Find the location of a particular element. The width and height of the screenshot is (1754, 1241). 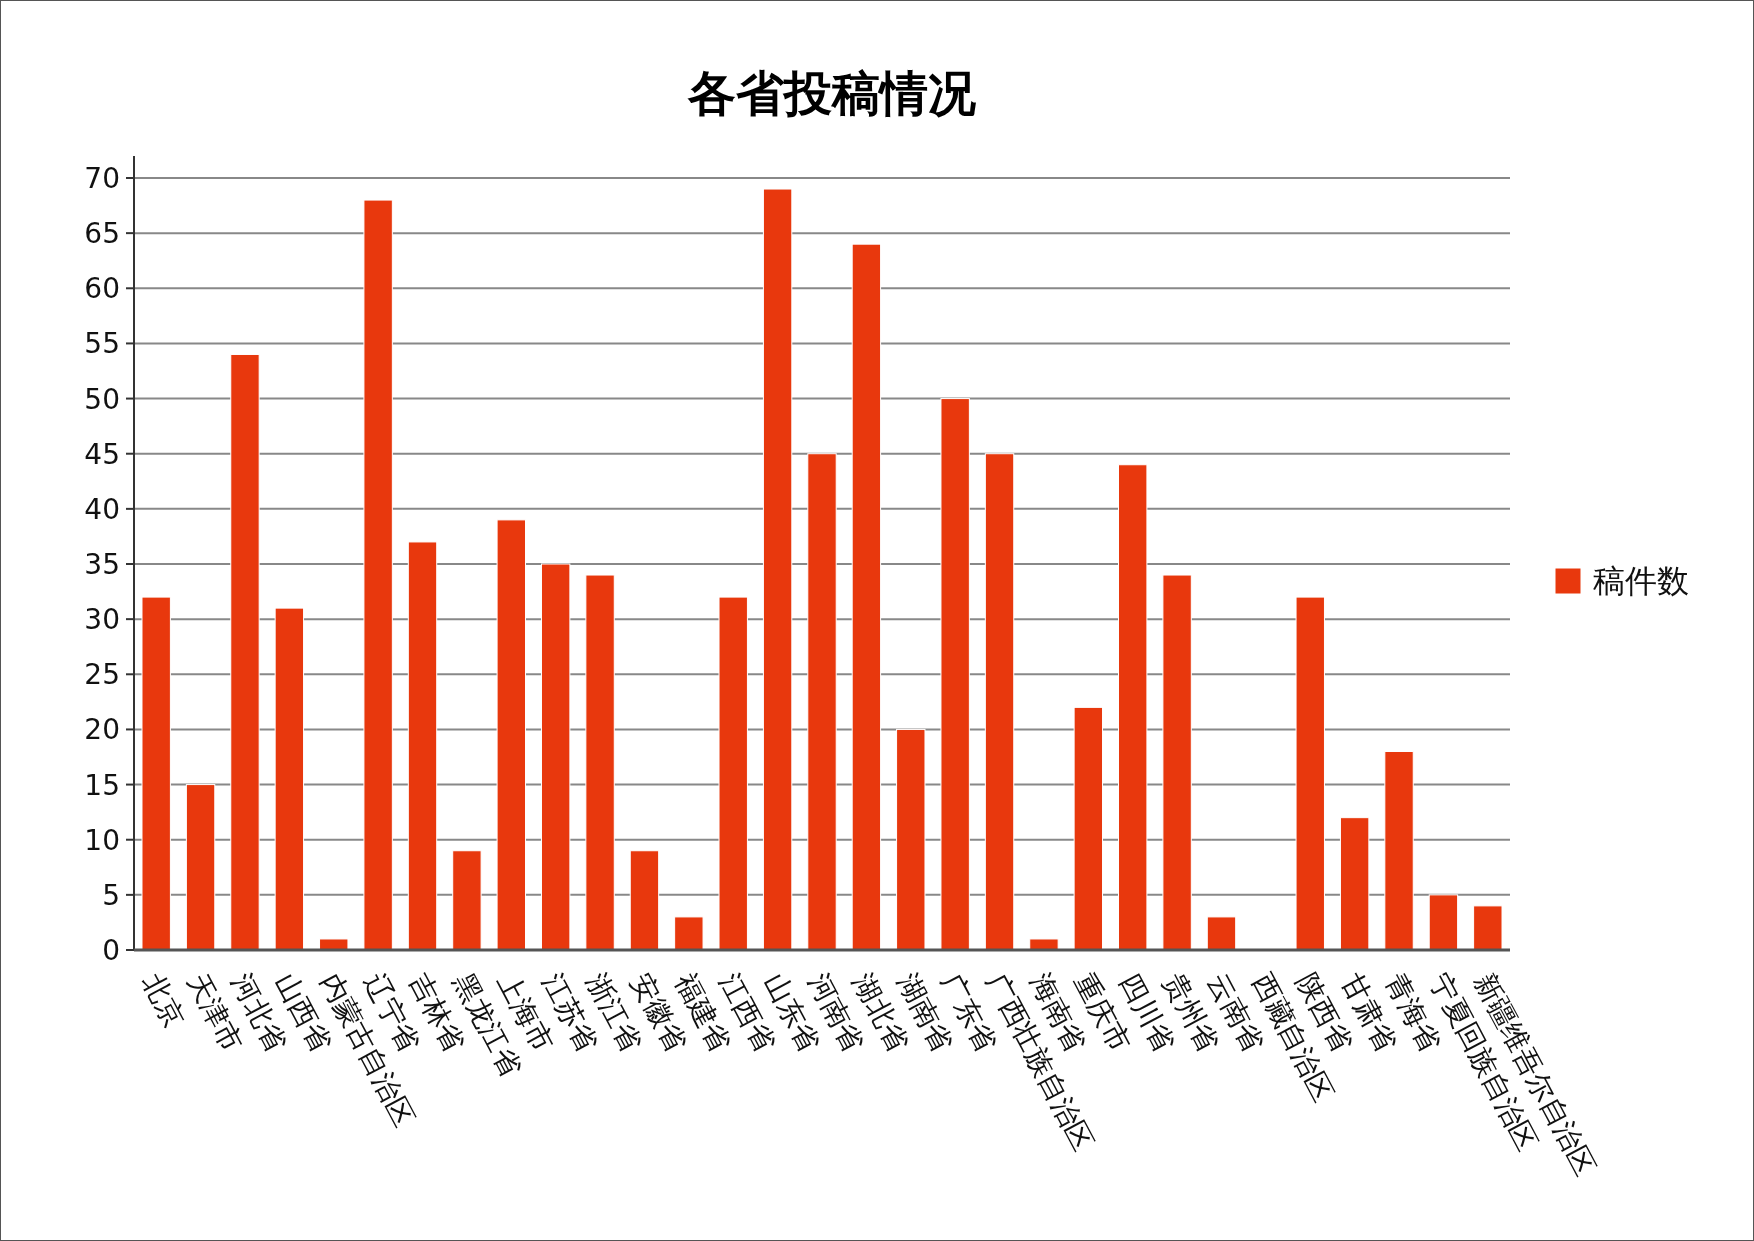

y-tick-label: 15 is located at coordinates (102, 785).